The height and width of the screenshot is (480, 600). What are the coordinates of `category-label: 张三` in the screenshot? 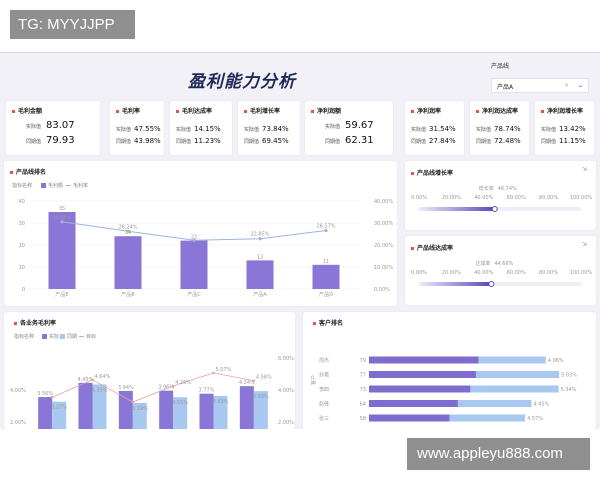 It's located at (324, 418).